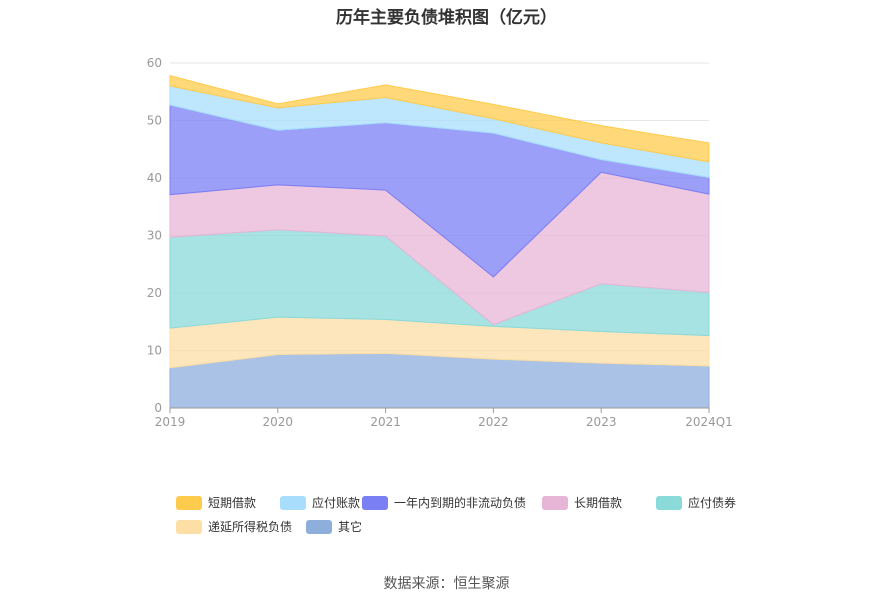  Describe the element at coordinates (460, 503) in the screenshot. I see `legend-label: 一年内到期的非流动负债` at that location.